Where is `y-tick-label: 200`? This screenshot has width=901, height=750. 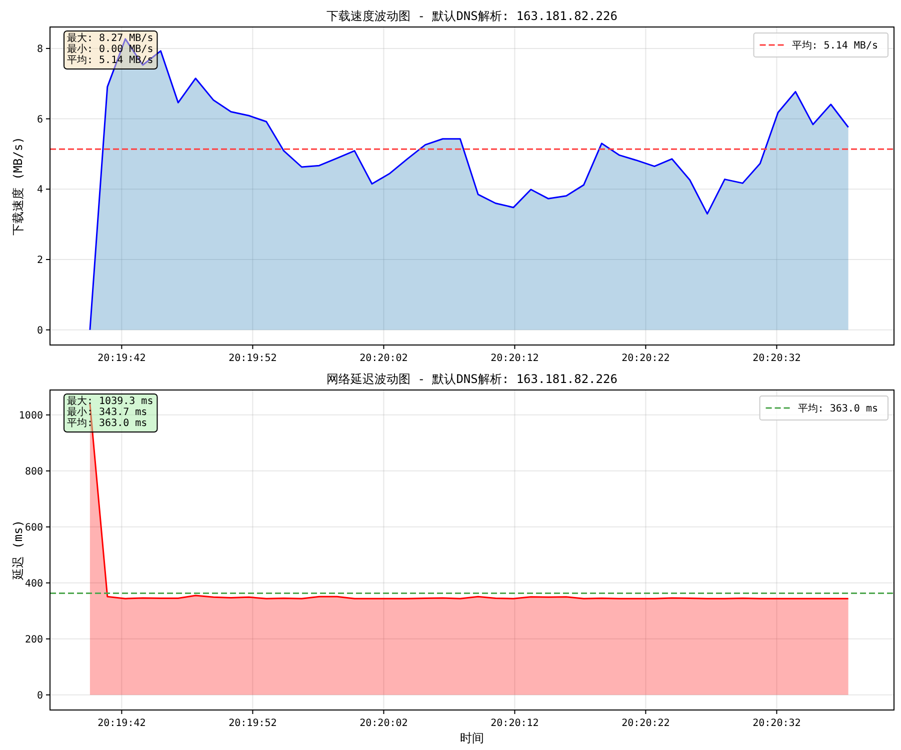
y-tick-label: 200 is located at coordinates (33, 640).